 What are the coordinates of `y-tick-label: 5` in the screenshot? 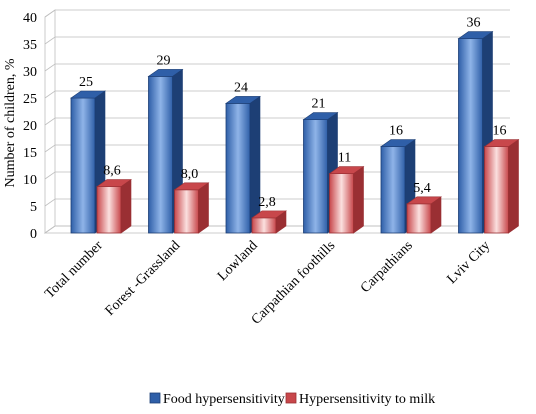 It's located at (33, 207).